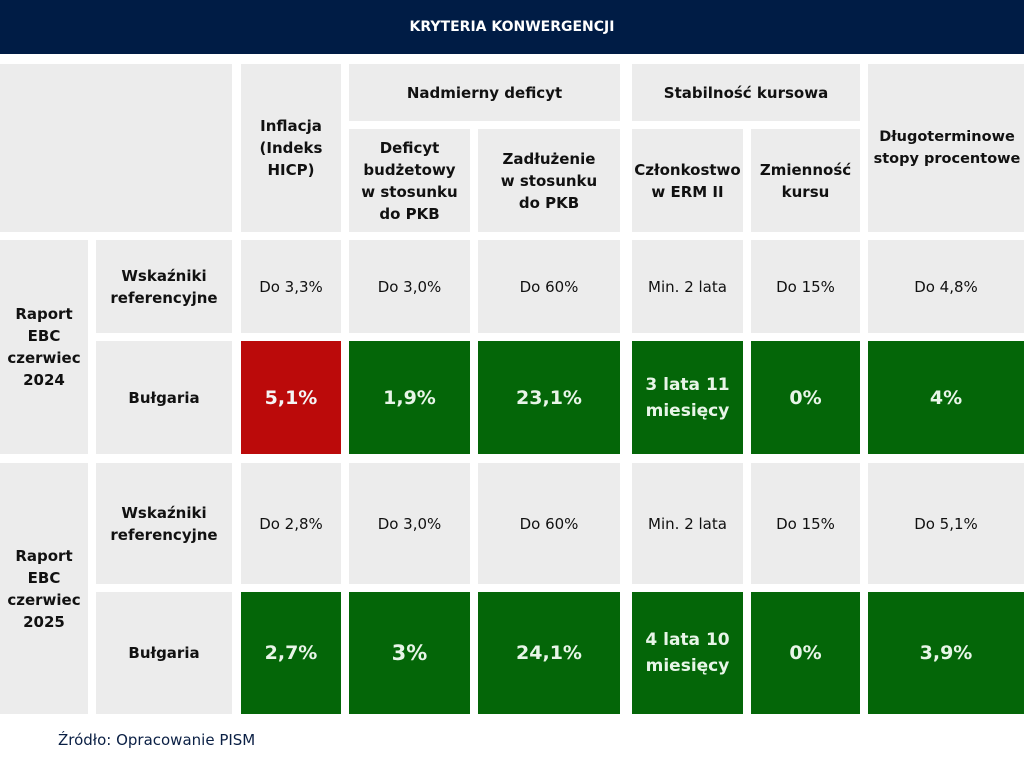  I want to click on value-rates: 4%, so click(946, 397).